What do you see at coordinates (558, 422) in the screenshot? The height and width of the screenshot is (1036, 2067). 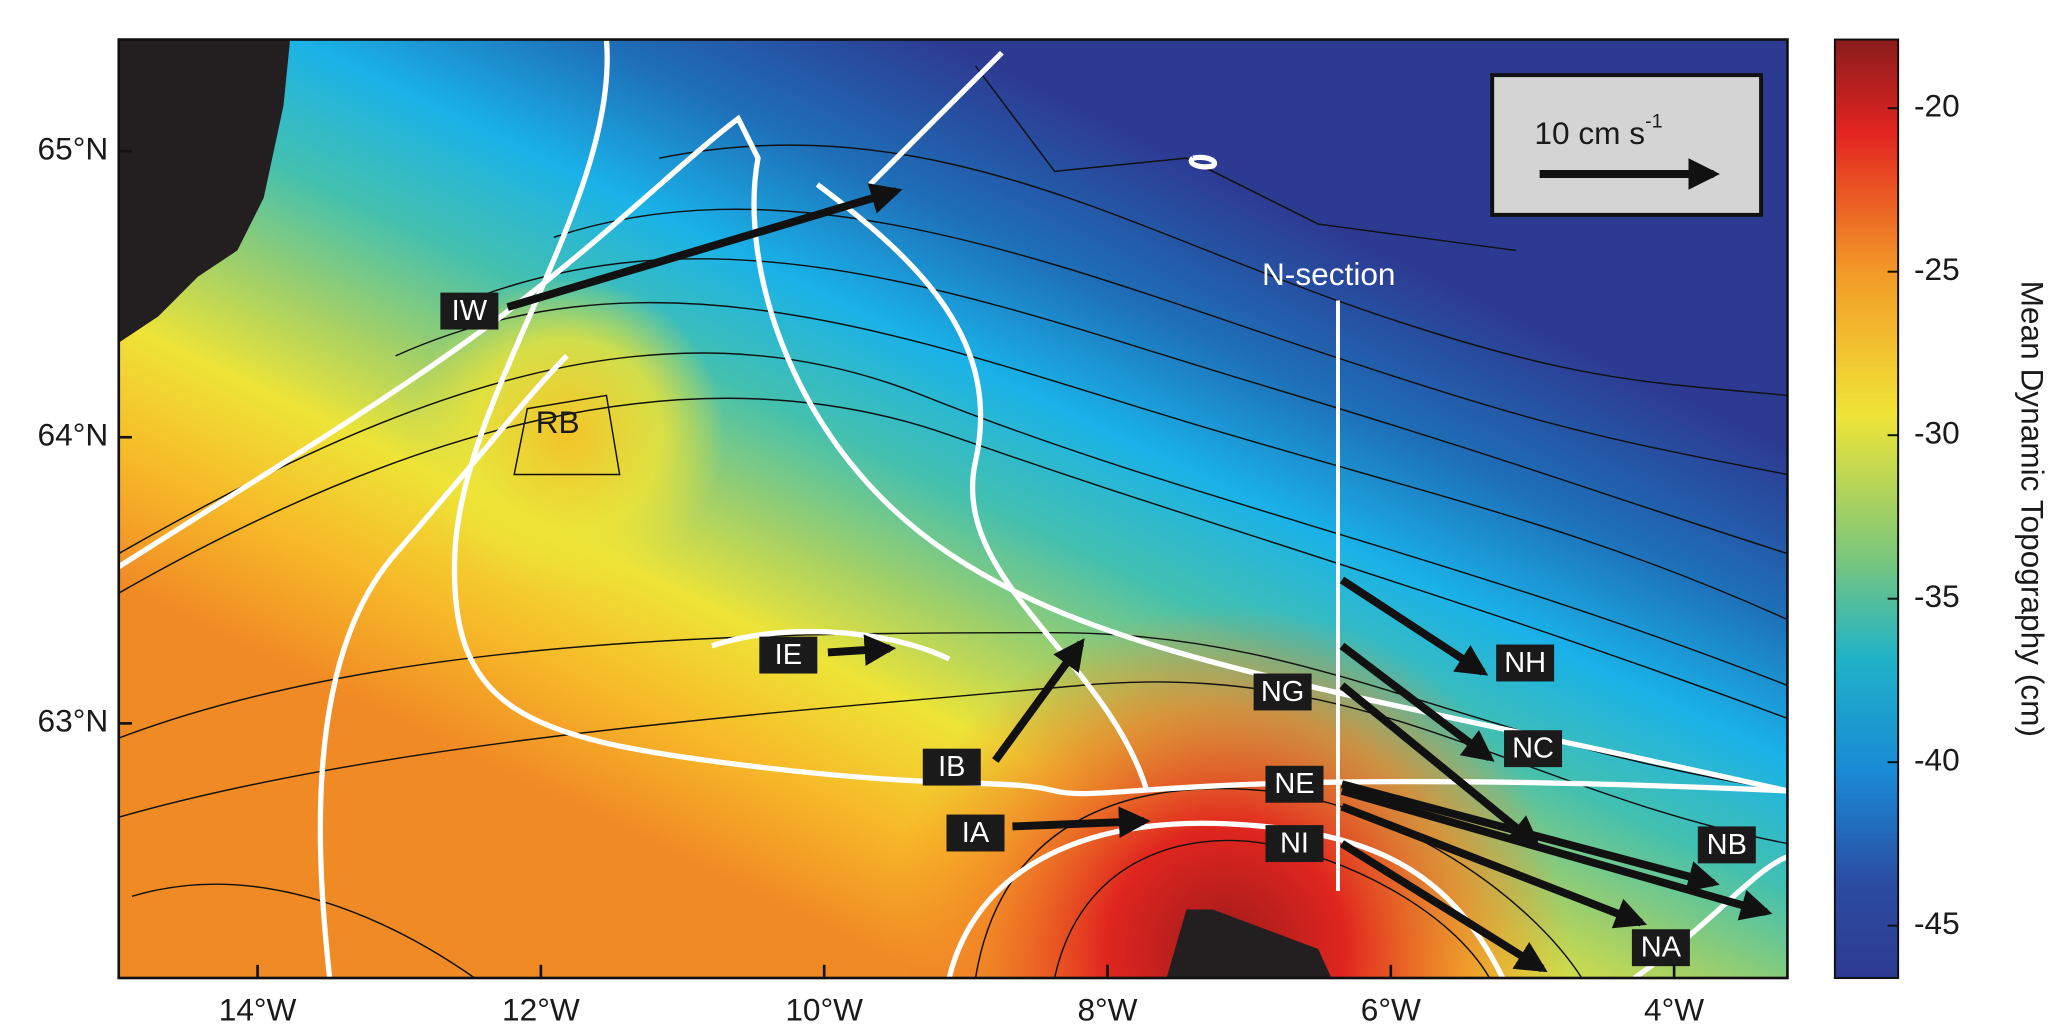 I see `feature-label: RB` at bounding box center [558, 422].